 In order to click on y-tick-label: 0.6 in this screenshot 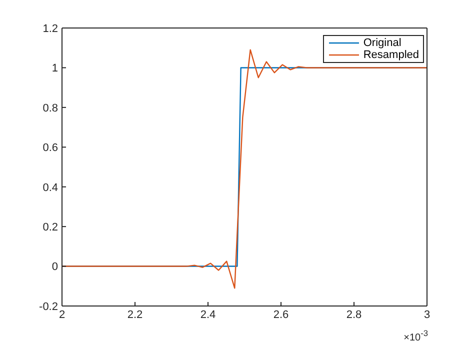, I will do `click(50, 148)`.